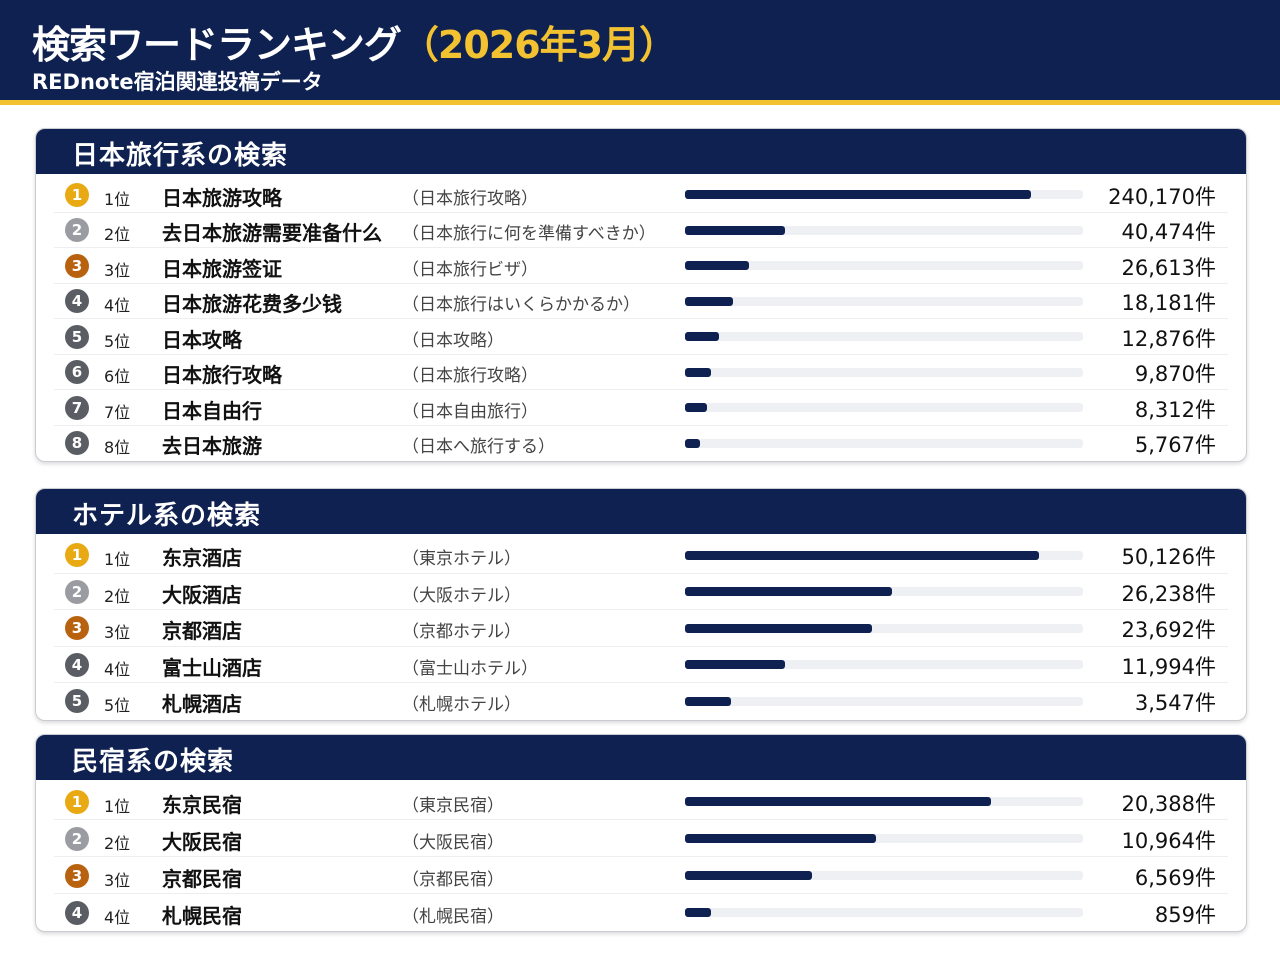 This screenshot has height=960, width=1280. I want to click on term-translation: （日本旅行はいくらかかるか）, so click(521, 305).